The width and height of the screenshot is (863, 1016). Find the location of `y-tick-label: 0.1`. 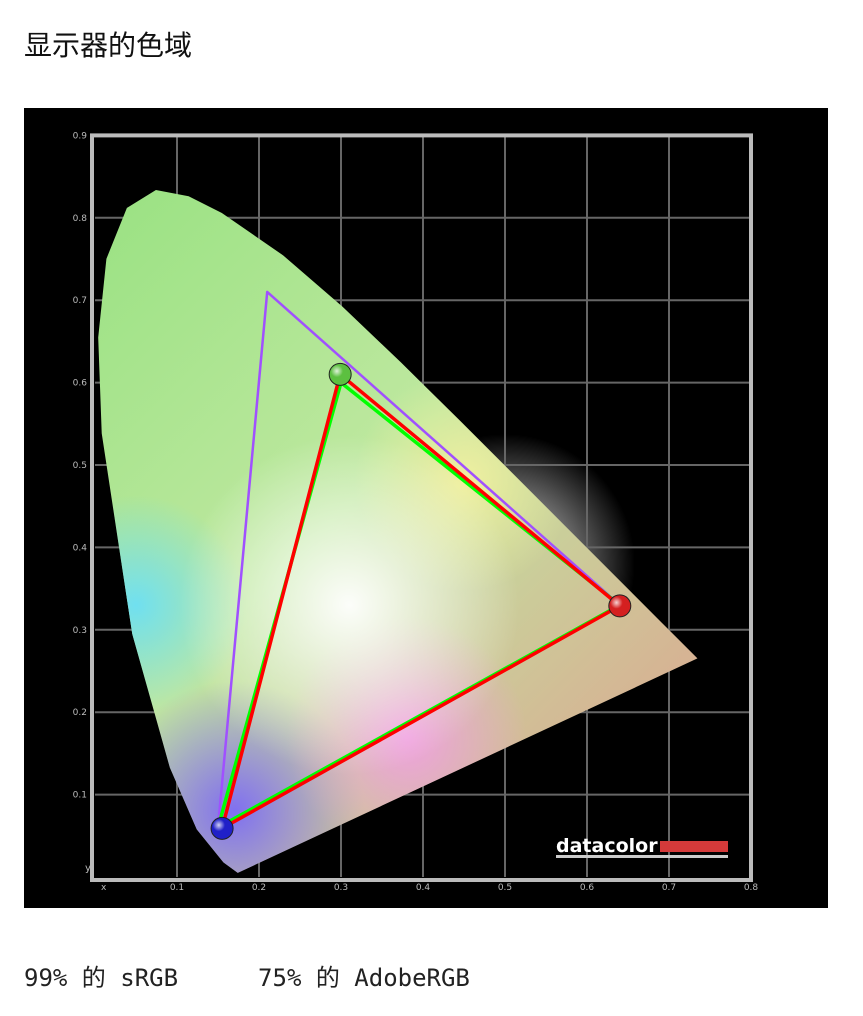

y-tick-label: 0.1 is located at coordinates (80, 796).